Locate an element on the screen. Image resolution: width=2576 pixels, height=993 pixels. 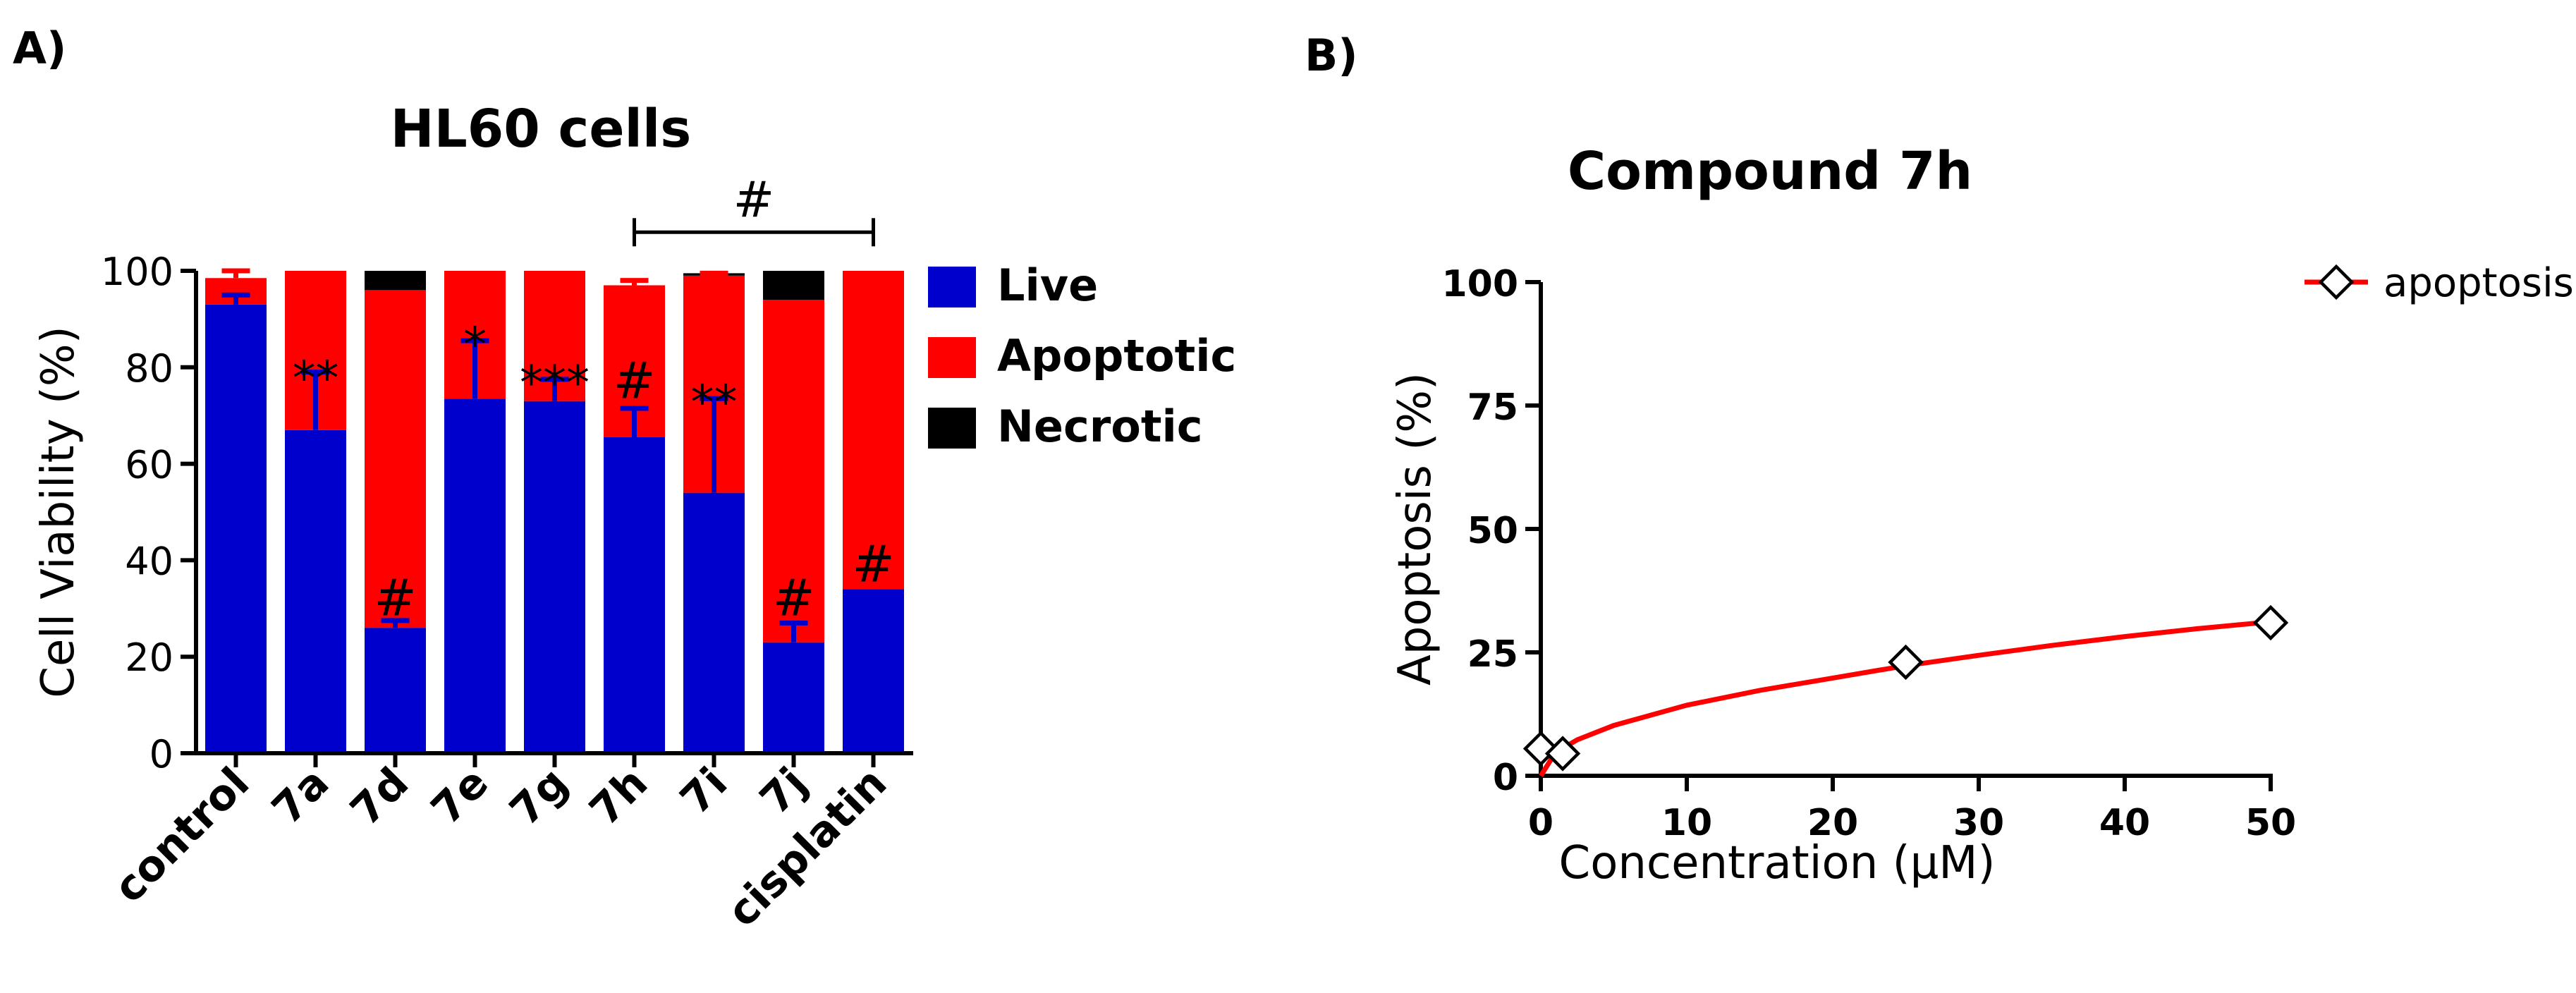
x-tick-label-40: 40 is located at coordinates (2125, 823).